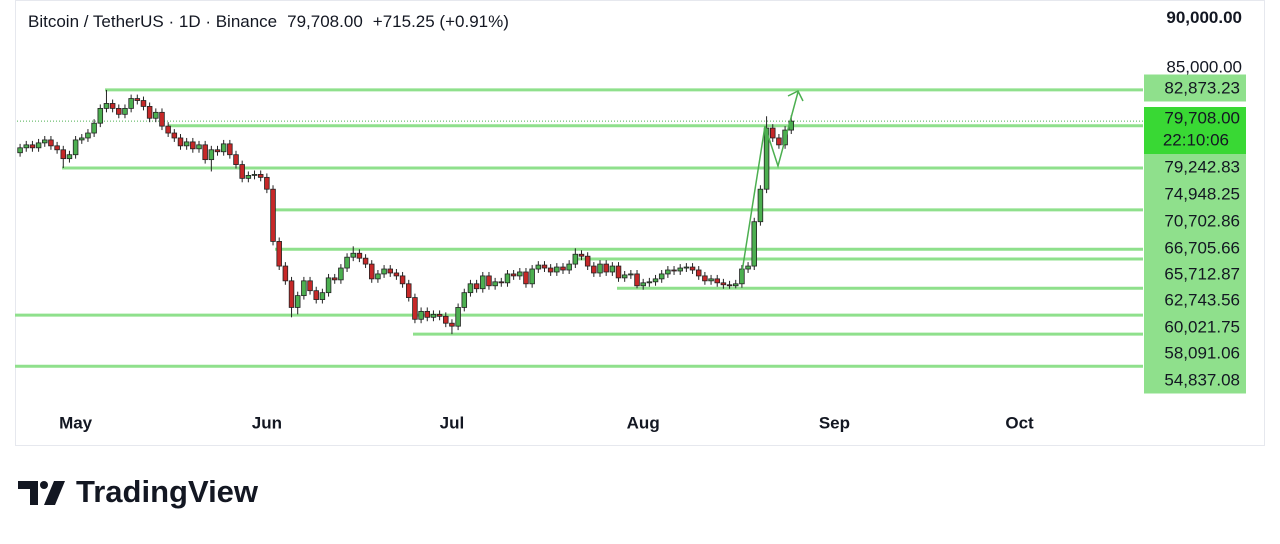  Describe the element at coordinates (441, 21) in the screenshot. I see `price-change: +715.25 (+0.91%)` at that location.